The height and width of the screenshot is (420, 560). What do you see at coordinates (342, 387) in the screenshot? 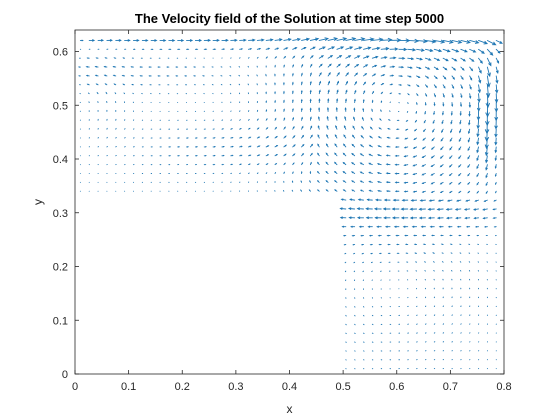
I see `x-tick-label: 0.5` at bounding box center [342, 387].